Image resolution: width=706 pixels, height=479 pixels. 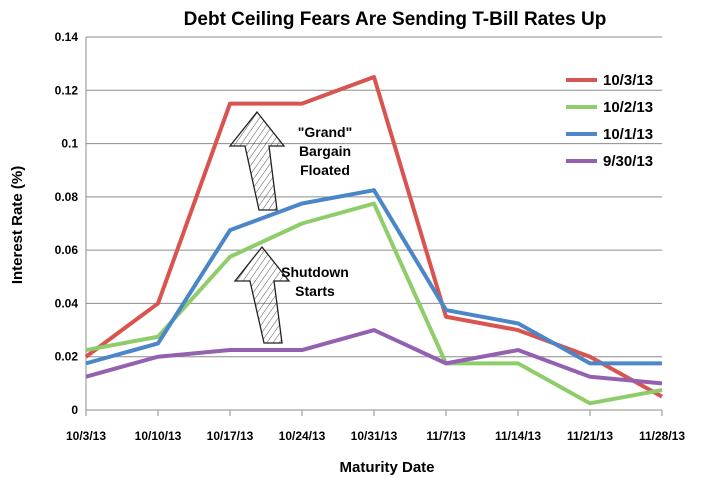 What do you see at coordinates (230, 436) in the screenshot?
I see `x-tick-label: 10/17/13` at bounding box center [230, 436].